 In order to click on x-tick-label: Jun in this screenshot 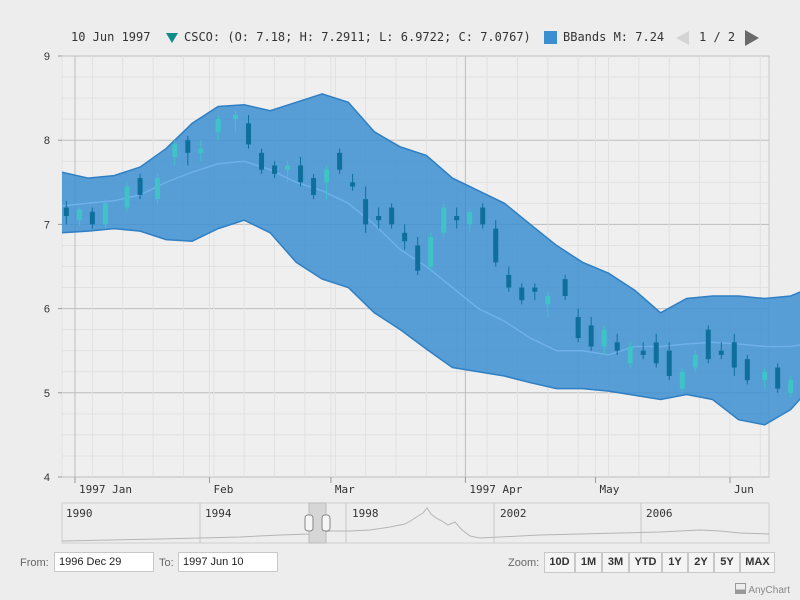, I will do `click(744, 489)`.